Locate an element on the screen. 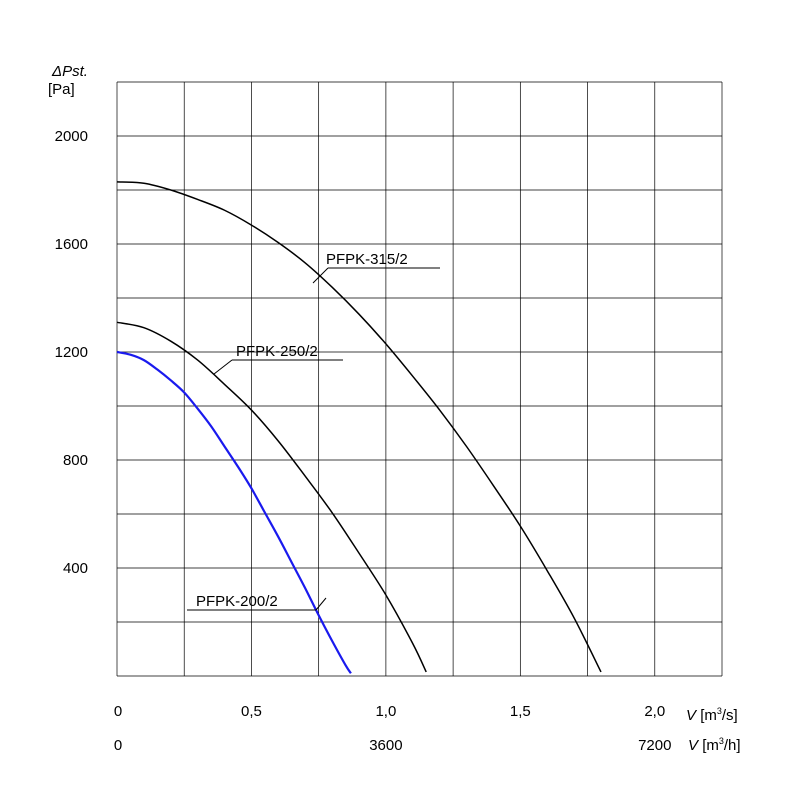 The height and width of the screenshot is (800, 800). y-tick-label: 800 is located at coordinates (75, 460).